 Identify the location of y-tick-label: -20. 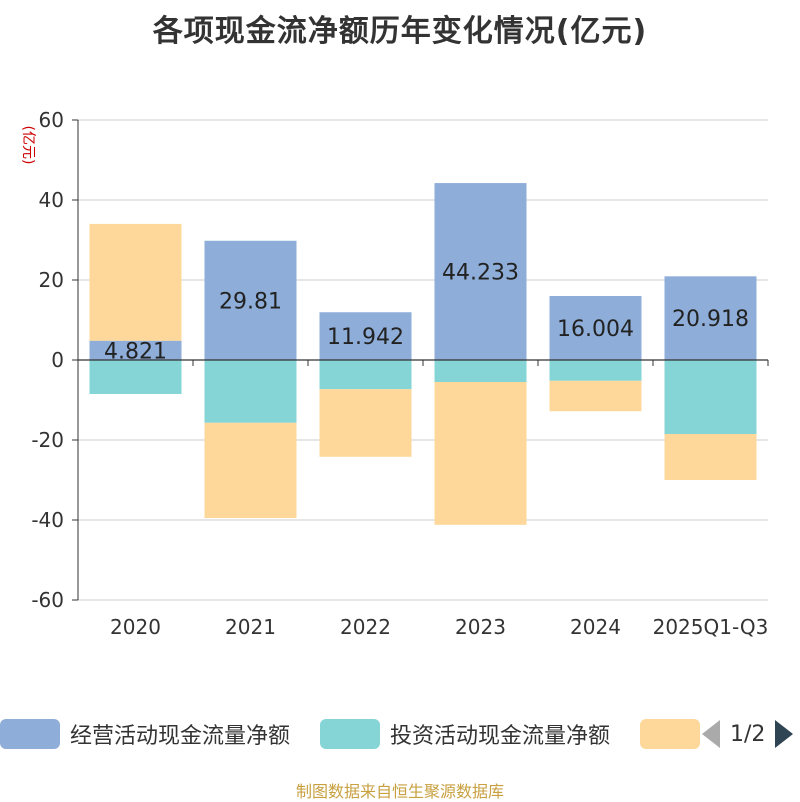
(47, 440).